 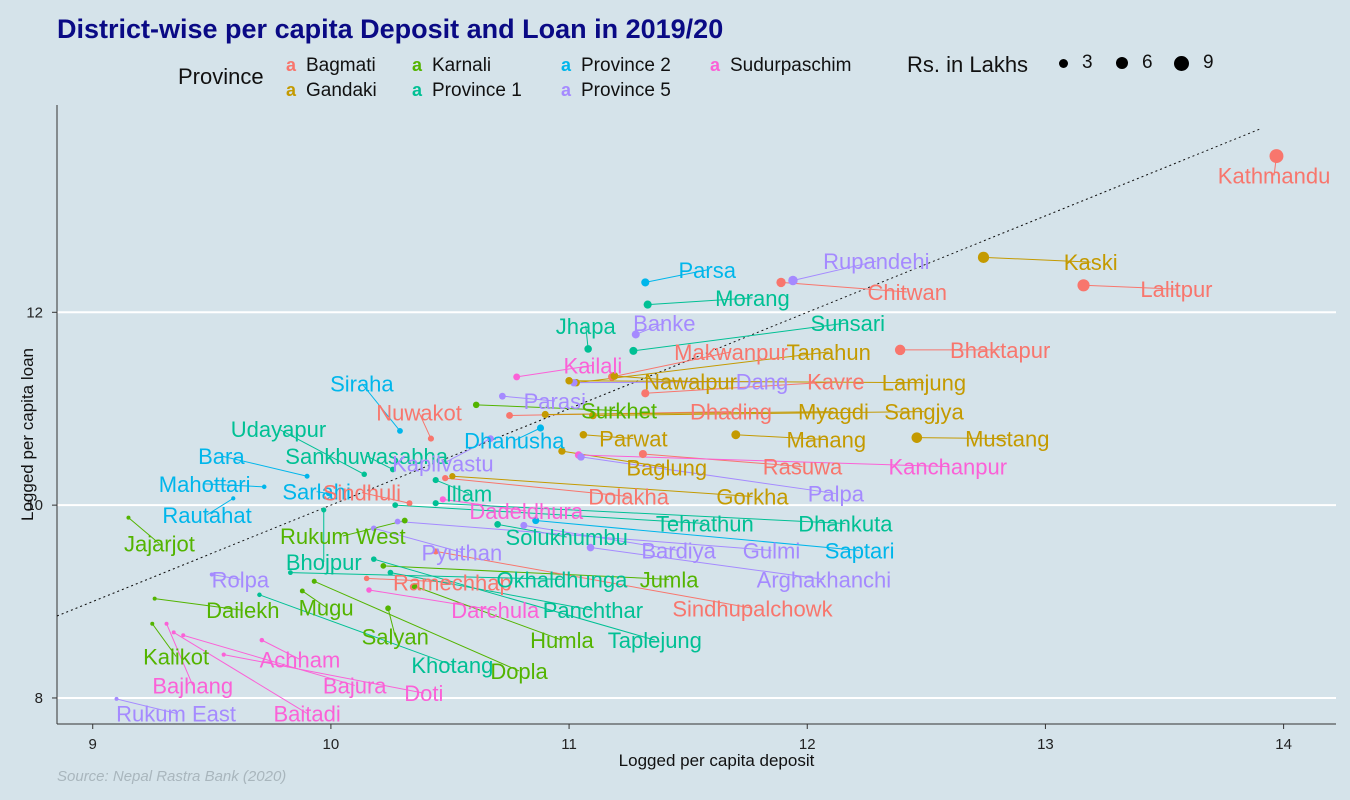 What do you see at coordinates (425, 425) in the screenshot?
I see `leader-line-nuwakot` at bounding box center [425, 425].